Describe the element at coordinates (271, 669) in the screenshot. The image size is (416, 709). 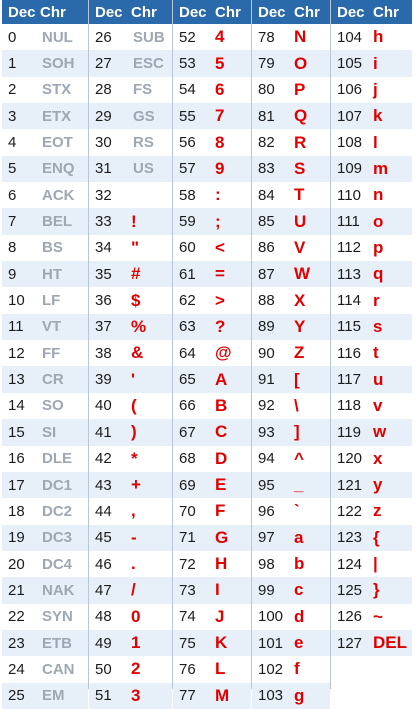
I see `dec-value: 102` at that location.